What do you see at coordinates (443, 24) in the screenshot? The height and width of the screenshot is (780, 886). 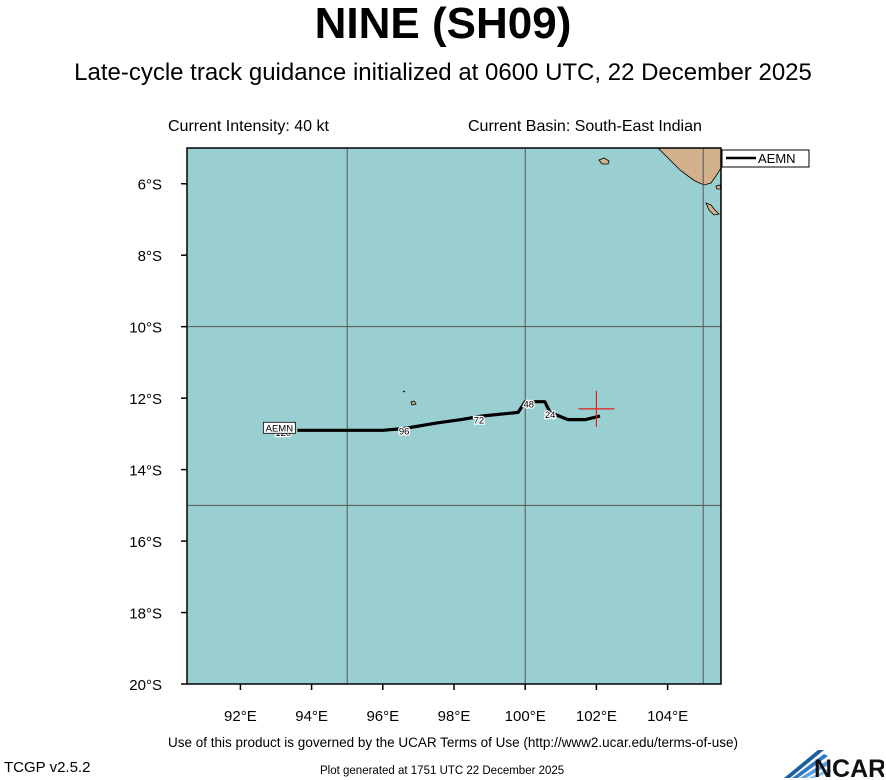 I see `map-title: NINE (SH09)` at bounding box center [443, 24].